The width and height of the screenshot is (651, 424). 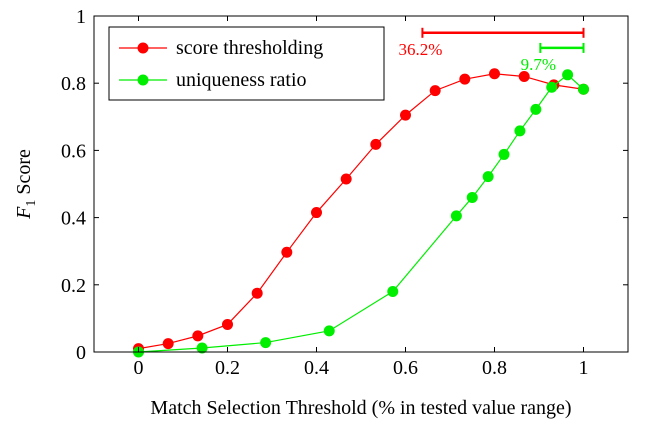 I want to click on annotations: 36.2% 9.7%, so click(x=491, y=50).